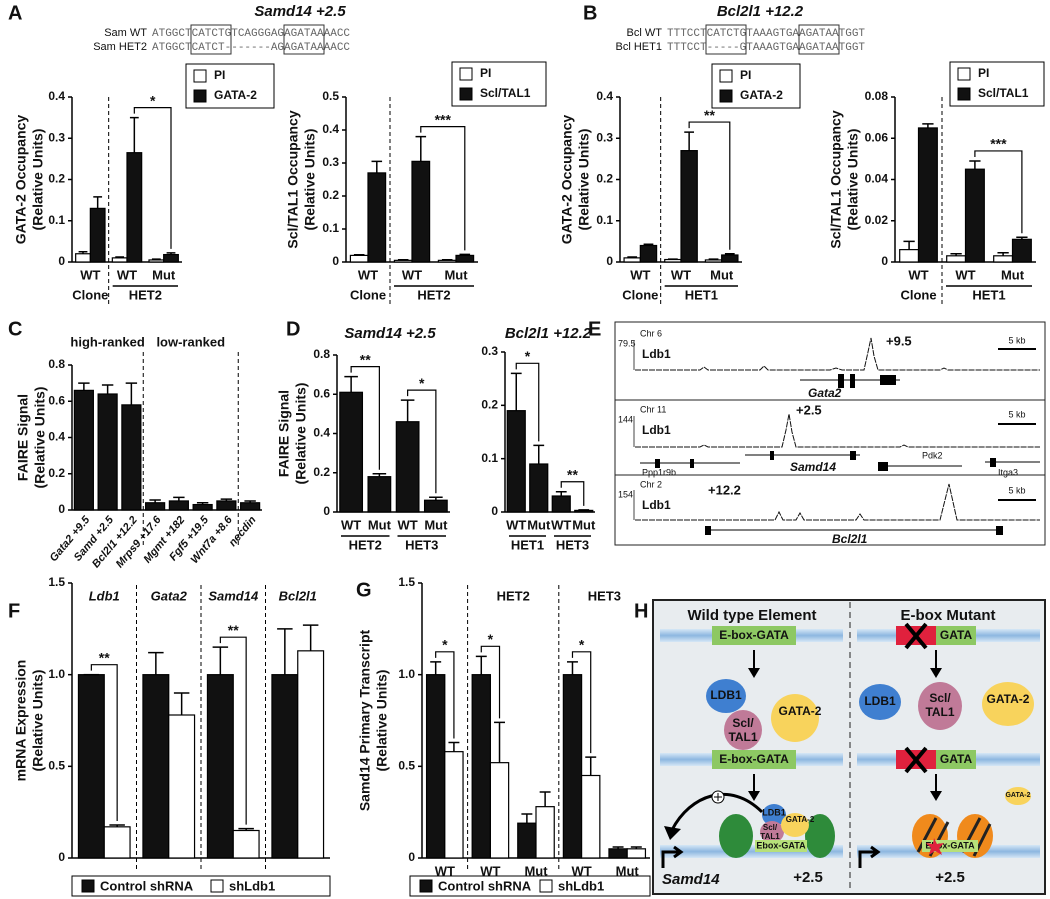  What do you see at coordinates (950, 877) in the screenshot?
I see `site-label: +2.5` at bounding box center [950, 877].